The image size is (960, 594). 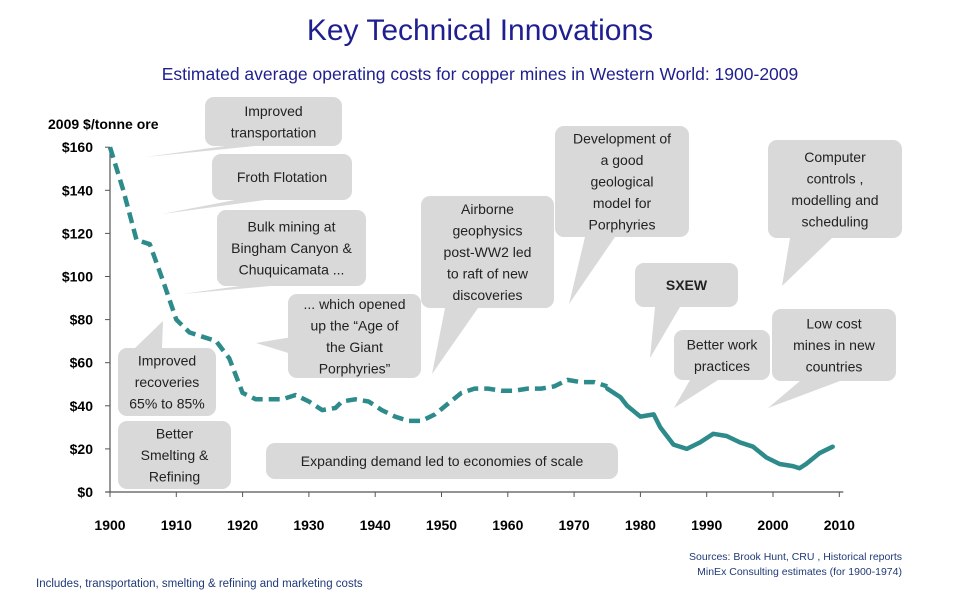 I want to click on annotation-line: Better, so click(x=175, y=434).